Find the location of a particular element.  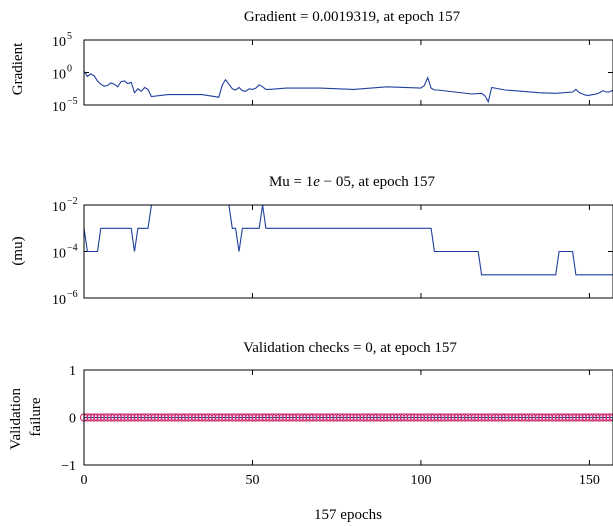

ytick-label-exponent: −5 is located at coordinates (72, 101).